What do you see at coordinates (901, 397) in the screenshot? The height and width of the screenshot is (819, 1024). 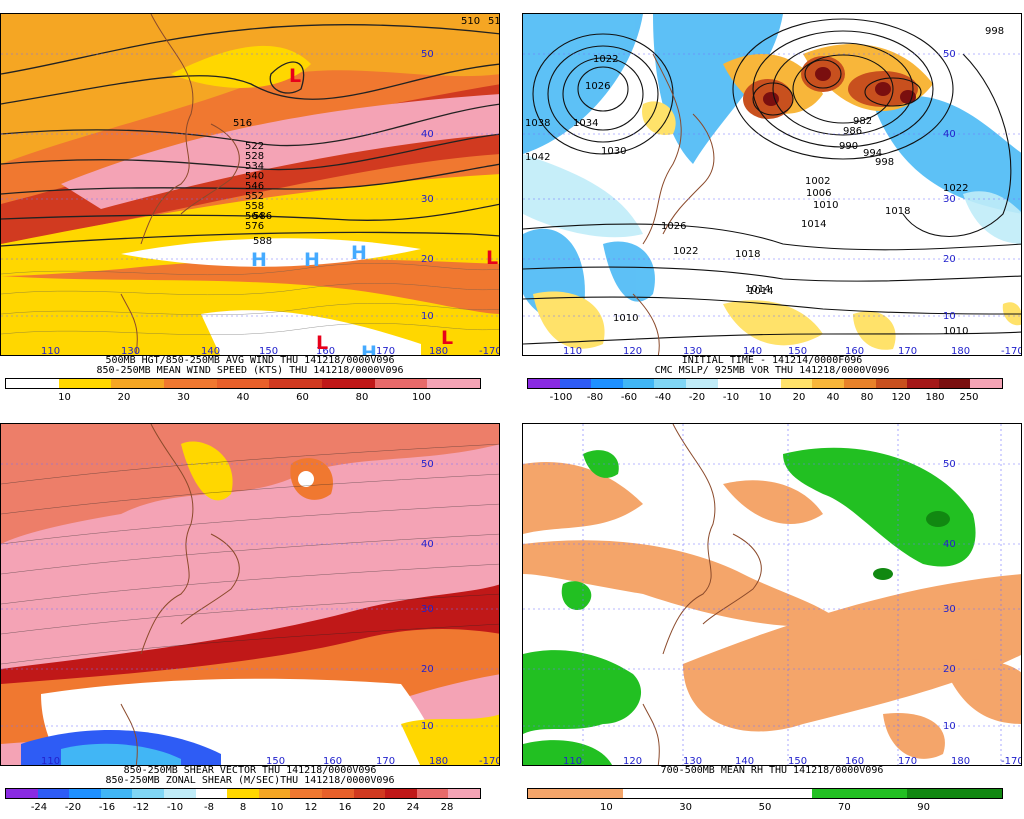 I see `colorbar-tick-label: 120` at bounding box center [901, 397].